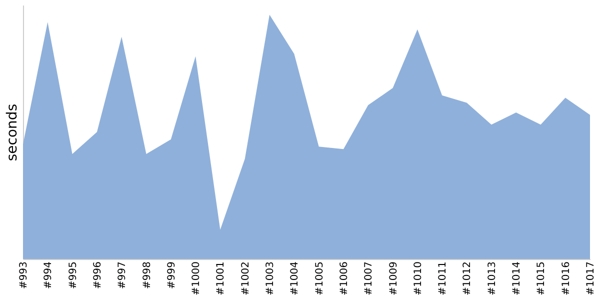 Image resolution: width=600 pixels, height=300 pixels. Describe the element at coordinates (196, 279) in the screenshot. I see `x-tick-label: #1000` at that location.